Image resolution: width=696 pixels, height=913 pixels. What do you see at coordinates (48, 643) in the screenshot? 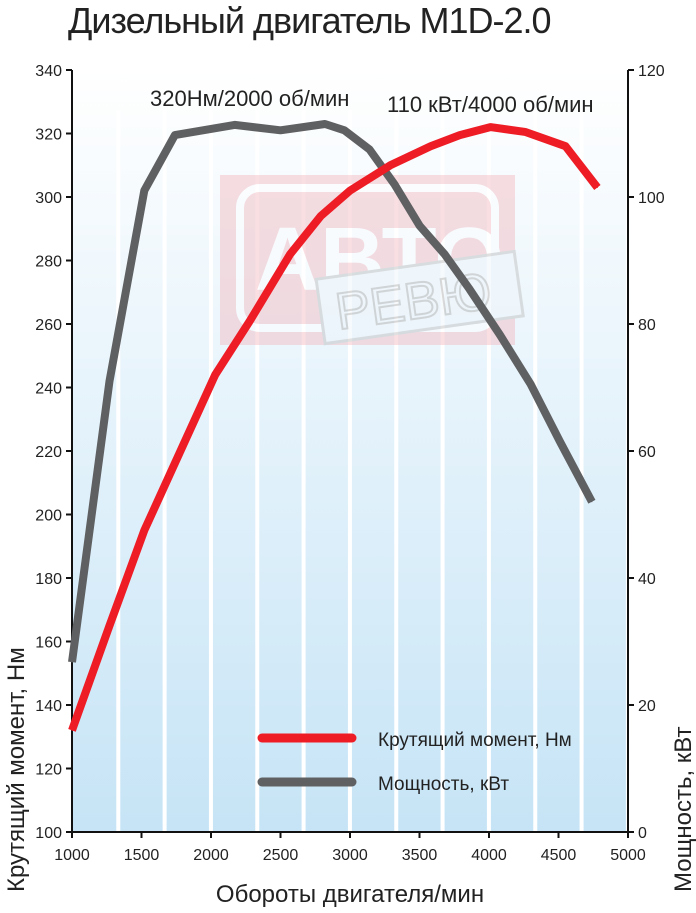
I see `y-tick-label: 160` at bounding box center [48, 643].